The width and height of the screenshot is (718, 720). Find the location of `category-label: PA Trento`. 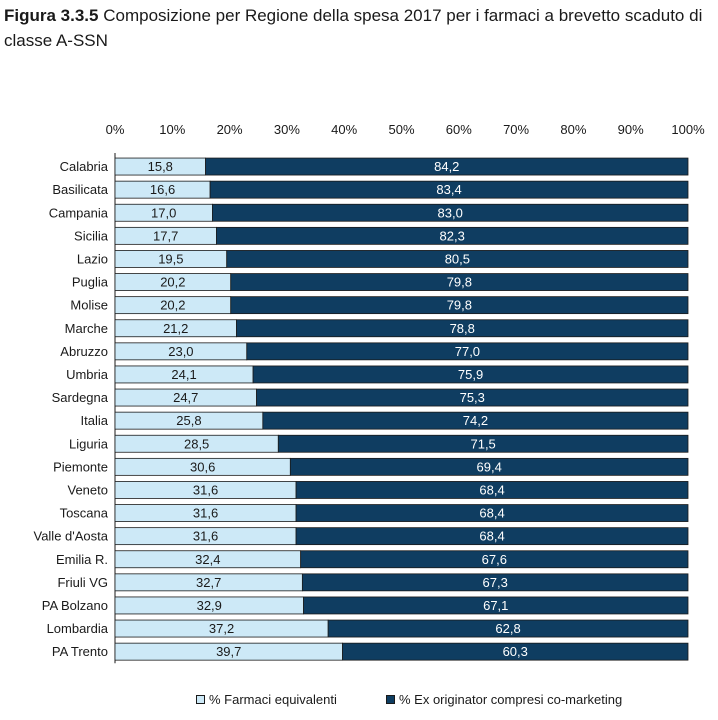

category-label: PA Trento is located at coordinates (80, 651).